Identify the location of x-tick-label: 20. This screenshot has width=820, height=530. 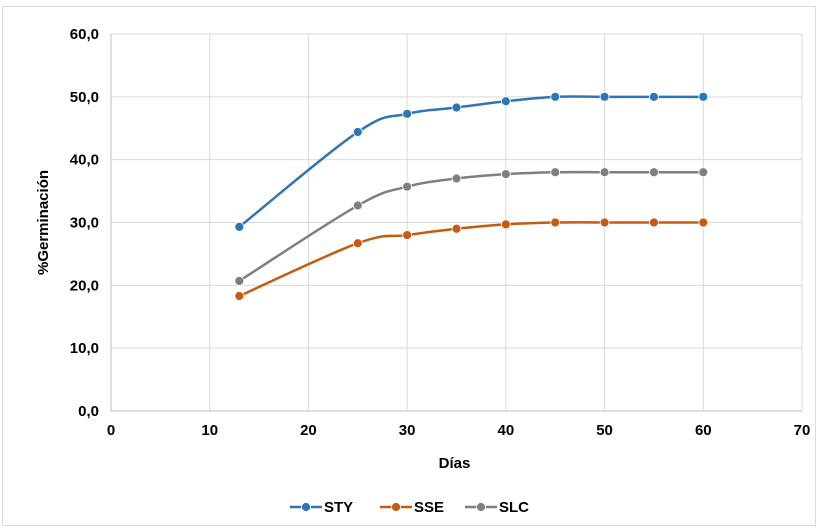
(308, 430).